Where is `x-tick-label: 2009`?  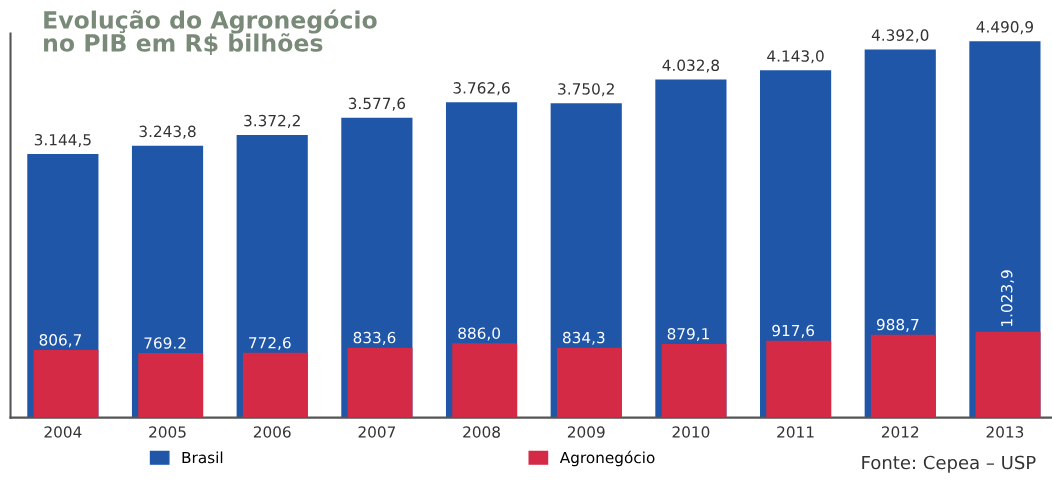
x-tick-label: 2009 is located at coordinates (586, 432).